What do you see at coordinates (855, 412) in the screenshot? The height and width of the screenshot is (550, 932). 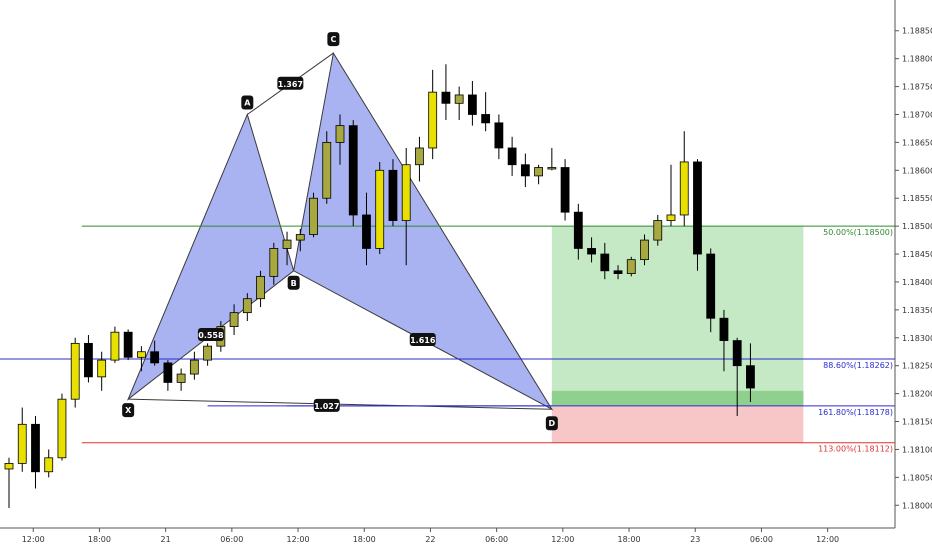 I see `level-label-2: 161.80%(1.18178)` at bounding box center [855, 412].